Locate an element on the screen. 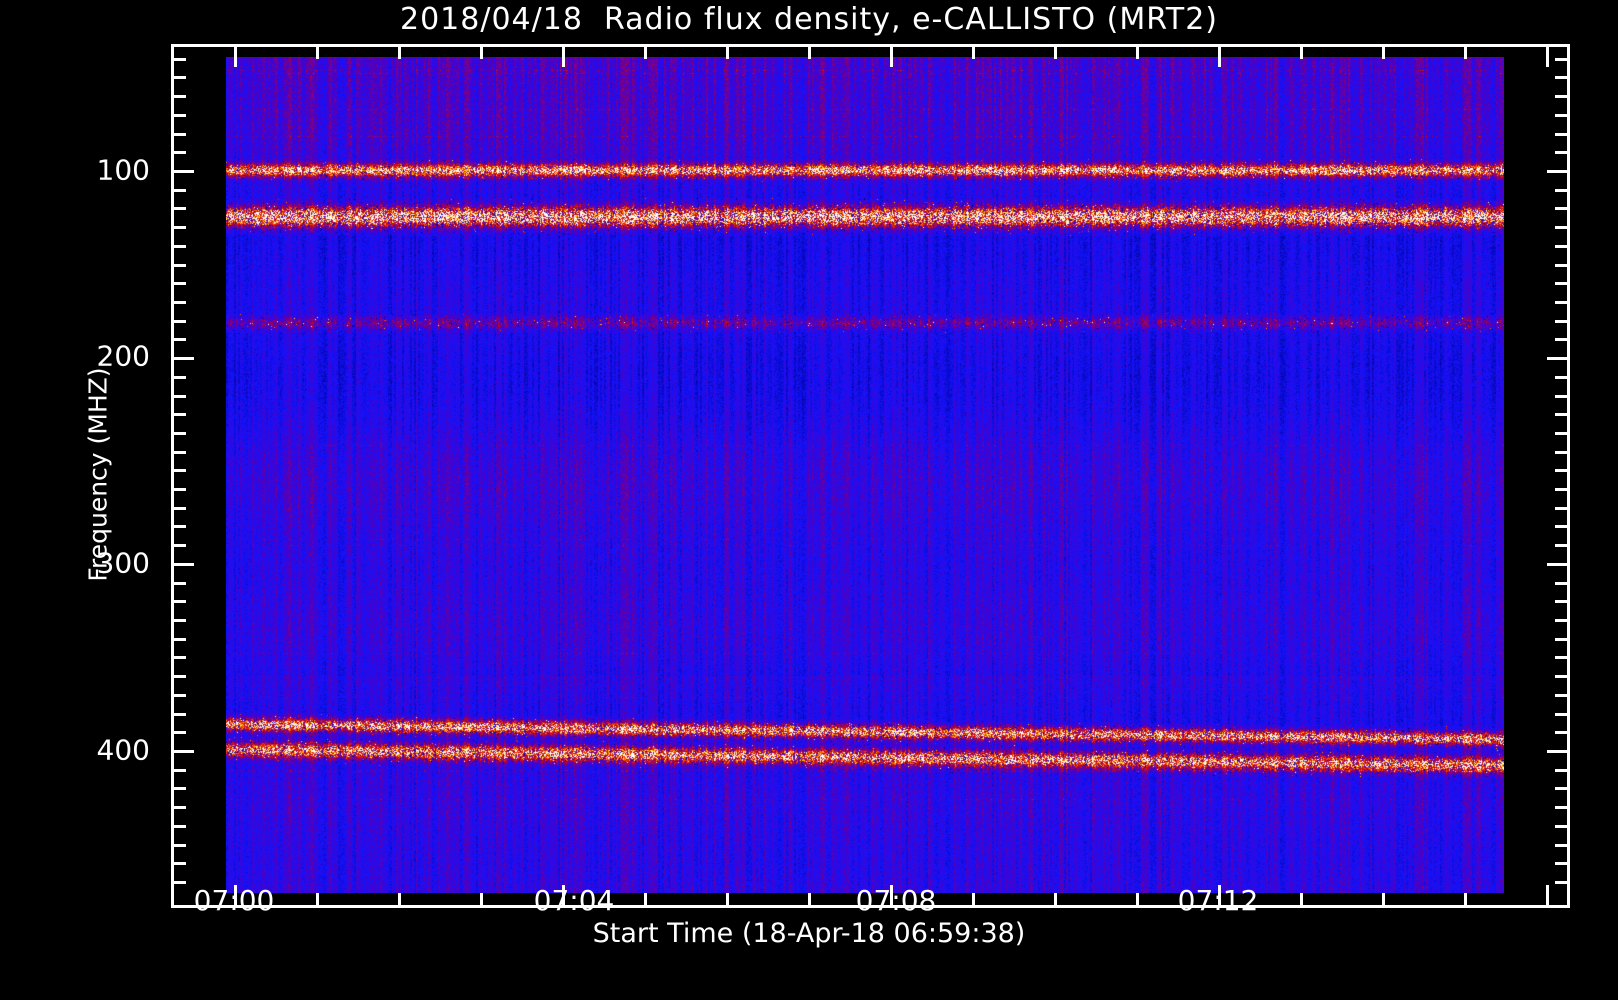  x-tick-label-0708: 07:08 is located at coordinates (896, 900).